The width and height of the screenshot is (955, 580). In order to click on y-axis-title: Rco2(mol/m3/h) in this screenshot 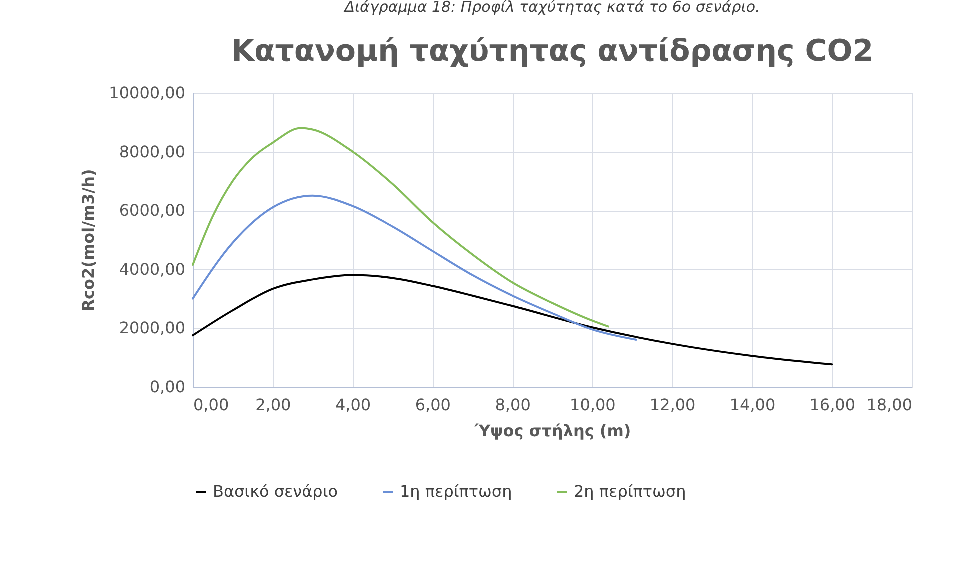, I will do `click(88, 240)`.